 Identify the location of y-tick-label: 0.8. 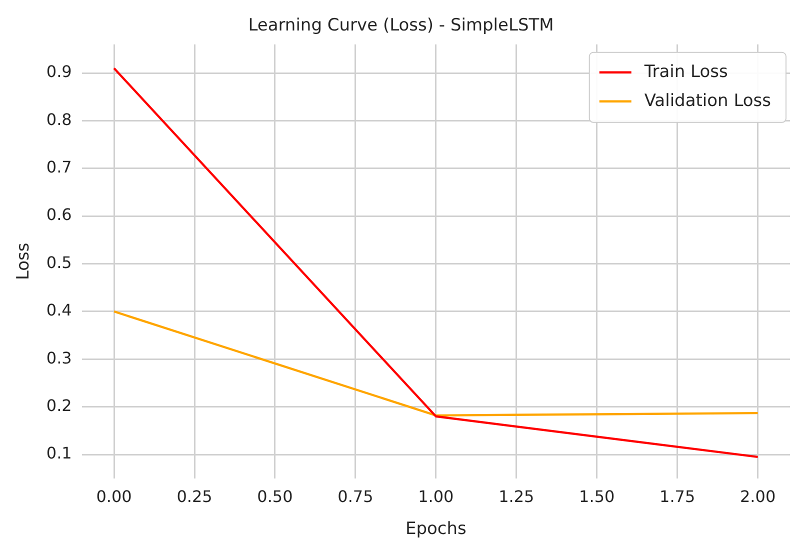
(59, 119).